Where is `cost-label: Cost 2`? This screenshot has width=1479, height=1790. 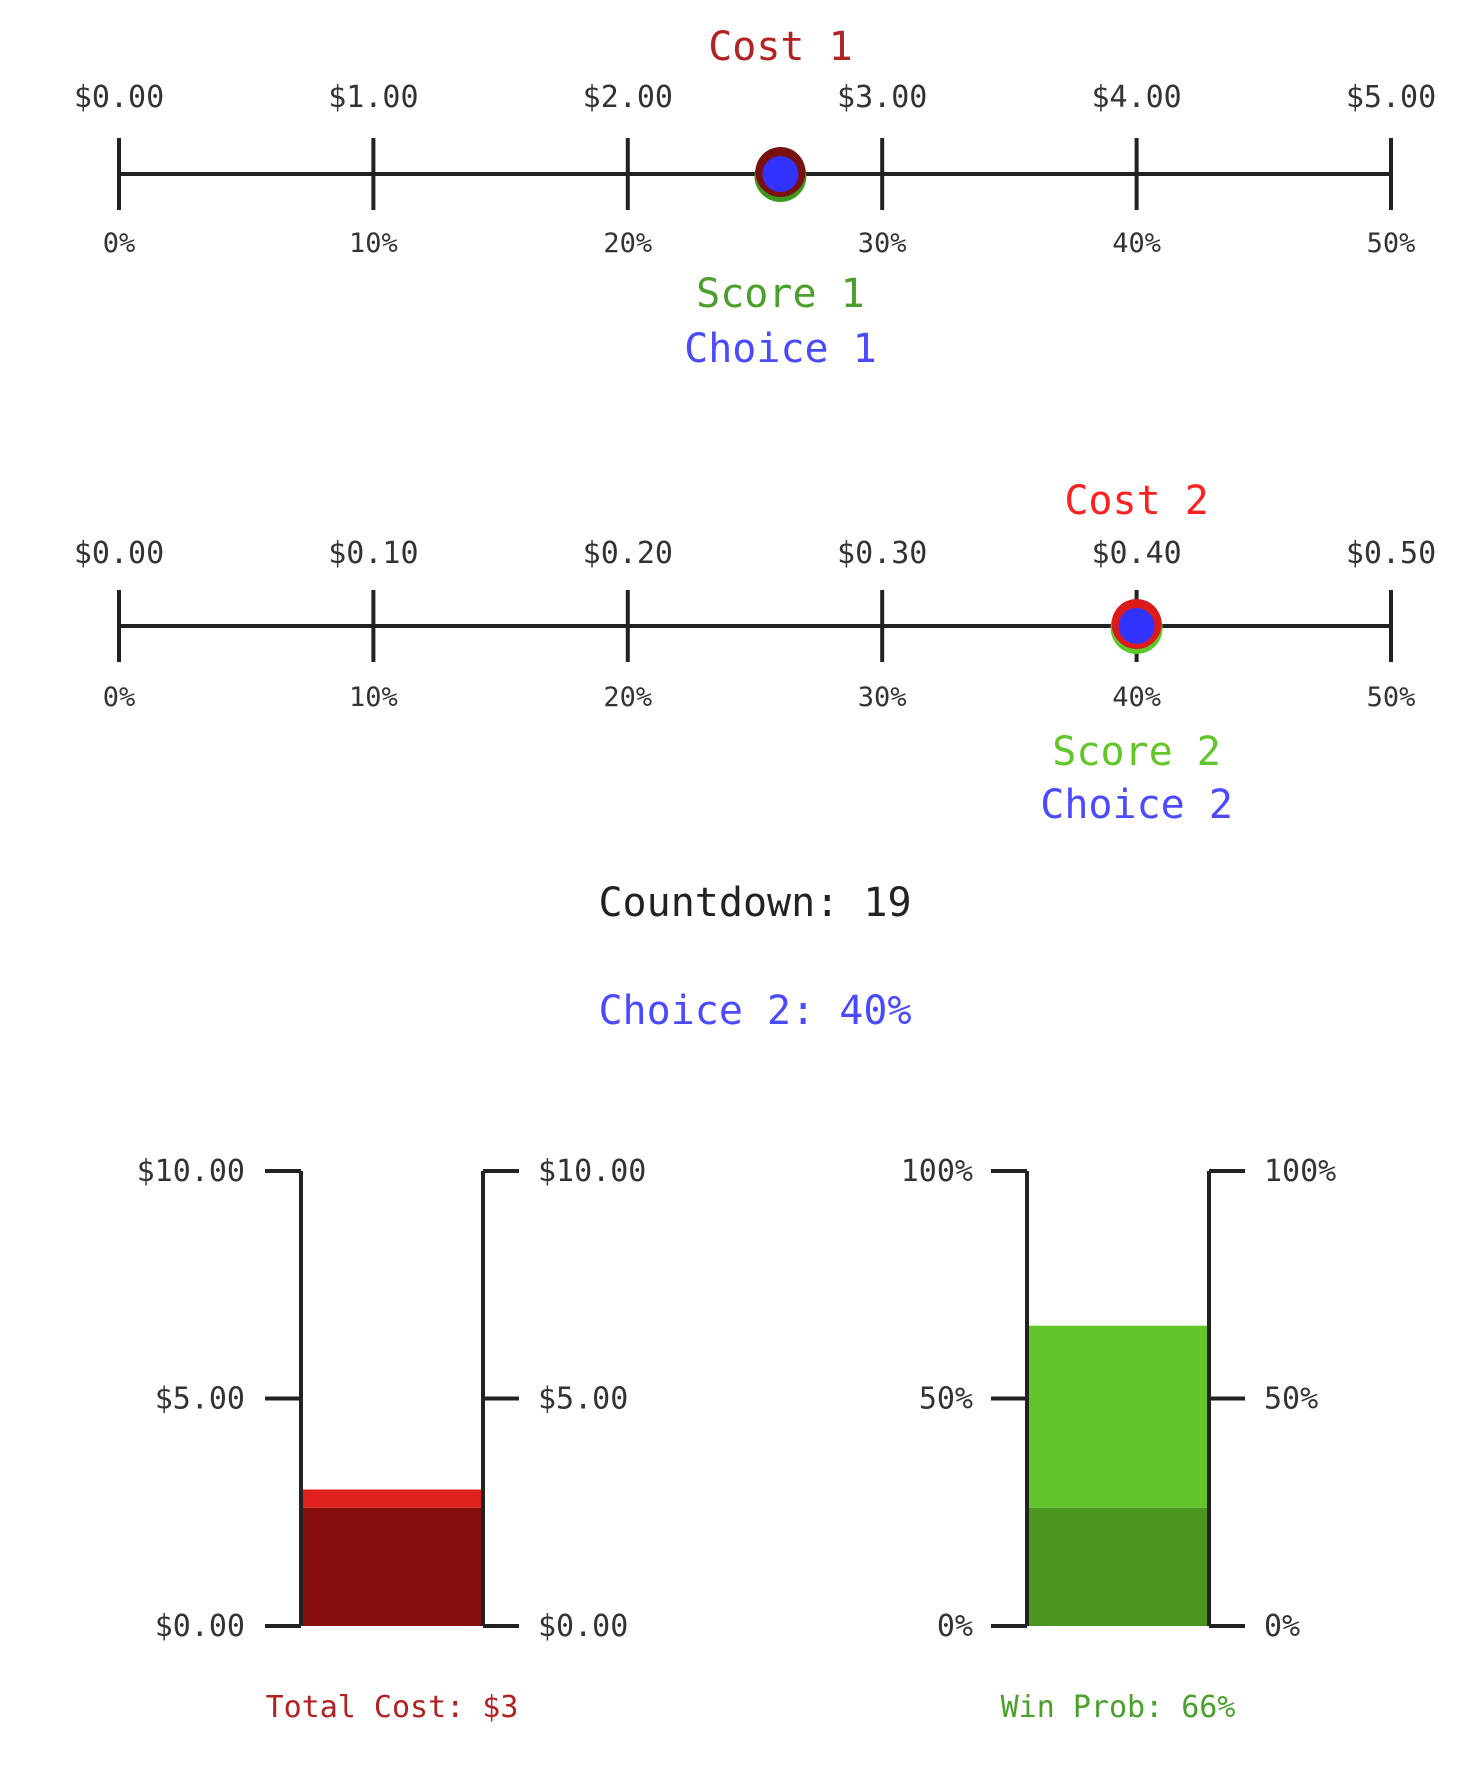 cost-label: Cost 2 is located at coordinates (1136, 501).